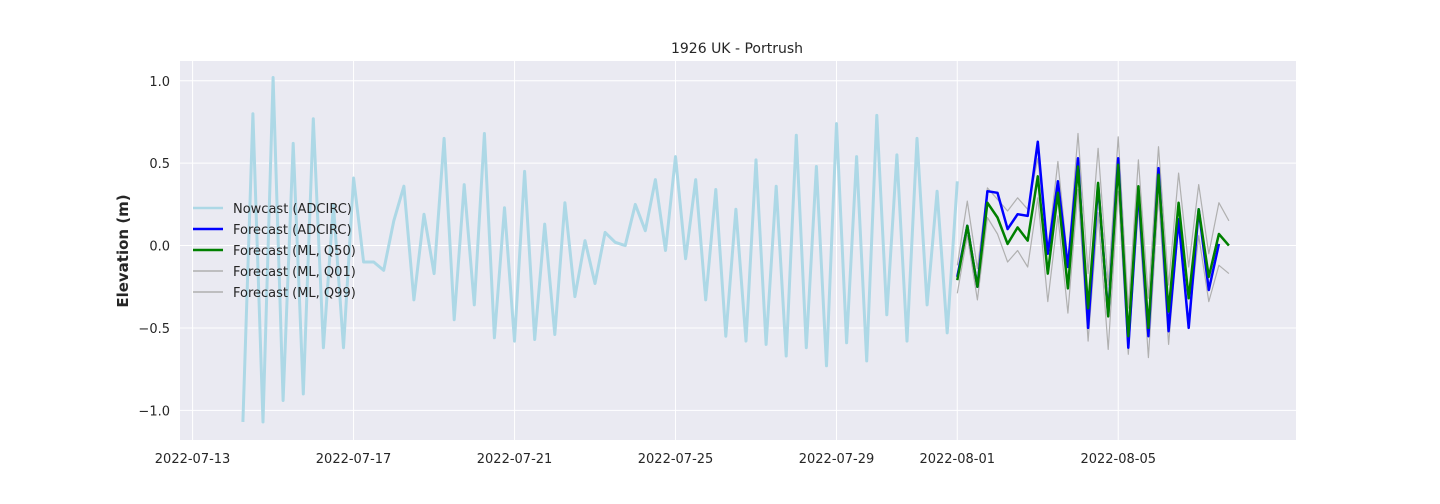  I want to click on legend-label-forecast-ml-q50: Forecast (ML, Q50), so click(294, 251).